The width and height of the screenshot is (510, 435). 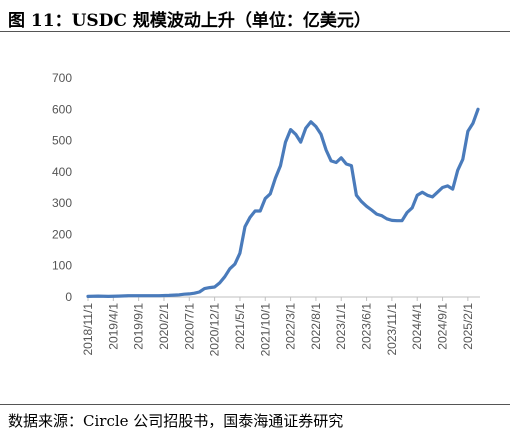 What do you see at coordinates (62, 78) in the screenshot?
I see `y-tick-label: 700` at bounding box center [62, 78].